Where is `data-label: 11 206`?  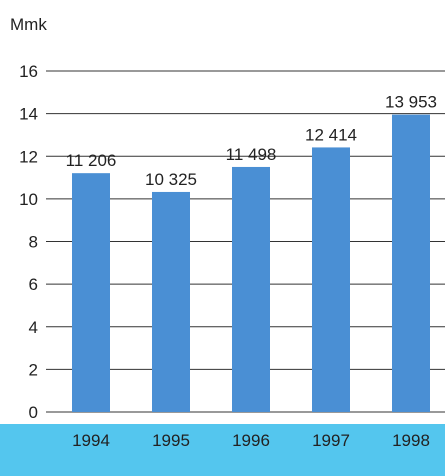 data-label: 11 206 is located at coordinates (91, 160).